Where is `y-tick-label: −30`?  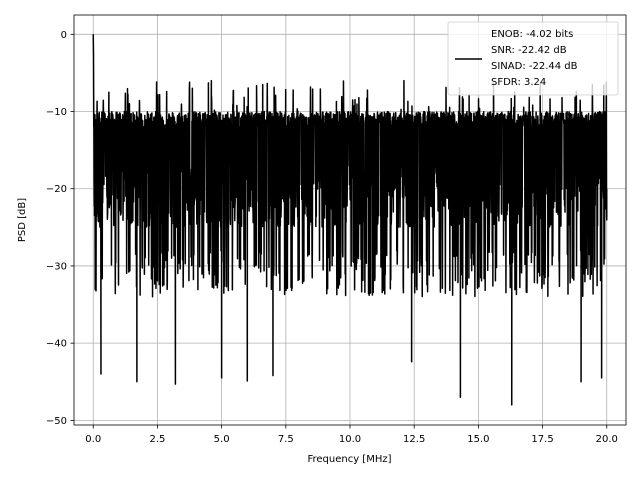 y-tick-label: −30 is located at coordinates (56, 266).